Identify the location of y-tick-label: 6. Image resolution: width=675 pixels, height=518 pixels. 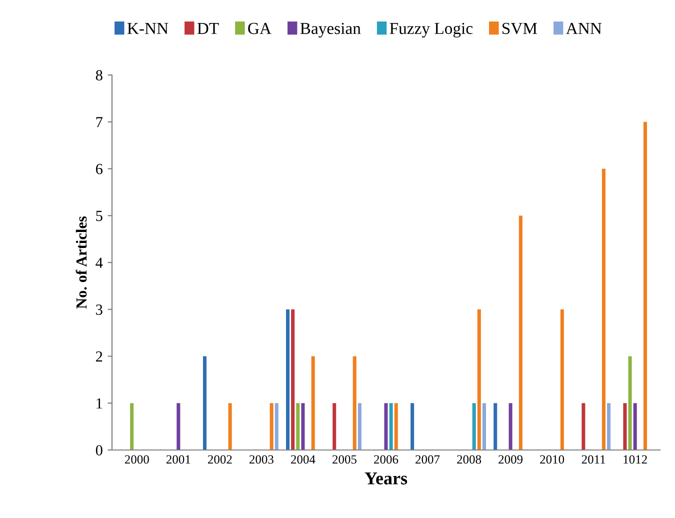
(99, 169).